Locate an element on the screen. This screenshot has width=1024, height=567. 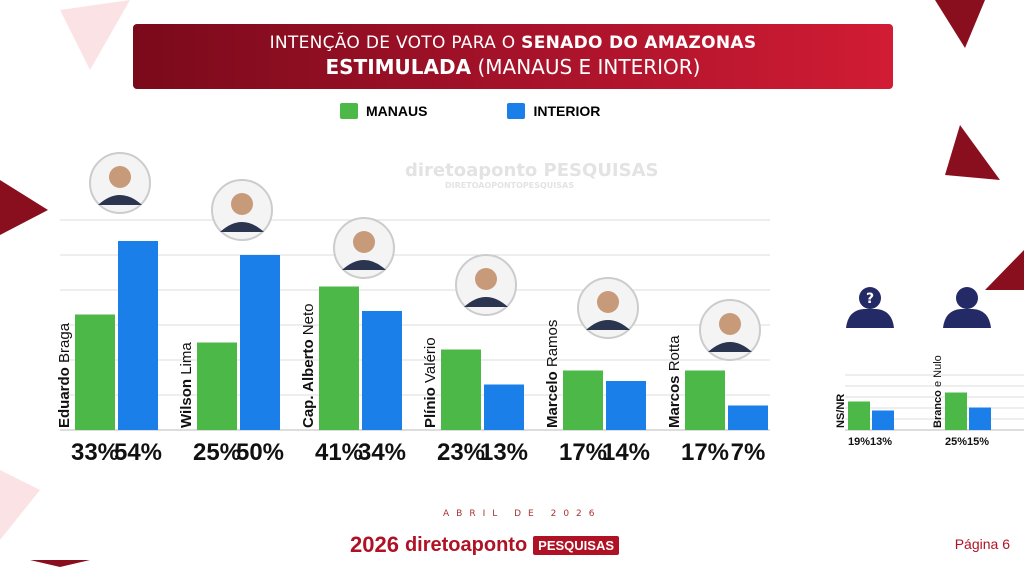
candidate-name: Marcos Rotta is located at coordinates (674, 381).